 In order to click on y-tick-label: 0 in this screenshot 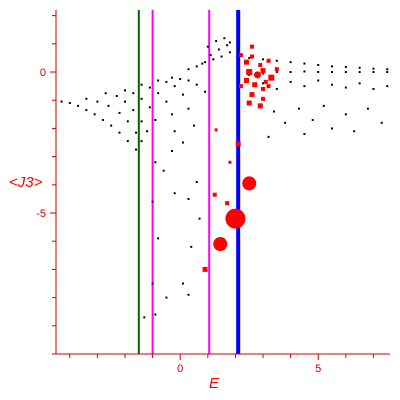, I will do `click(43, 73)`.